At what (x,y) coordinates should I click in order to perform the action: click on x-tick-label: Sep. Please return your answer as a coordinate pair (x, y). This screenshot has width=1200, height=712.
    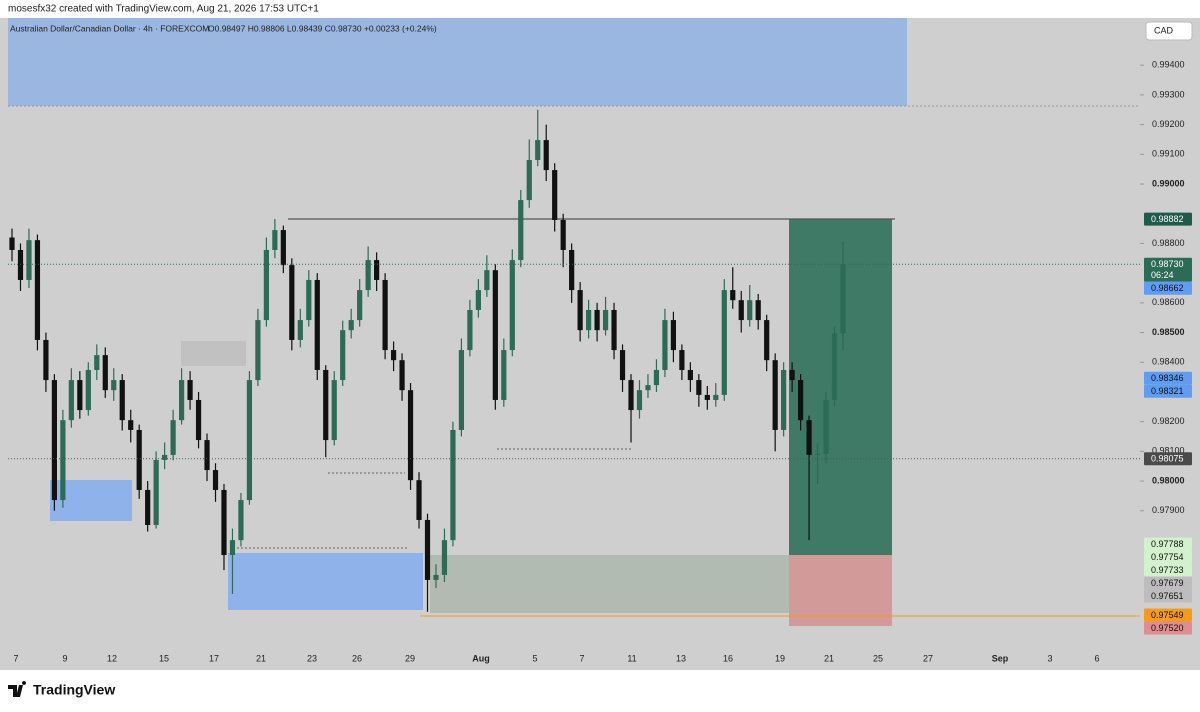
    Looking at the image, I should click on (1000, 658).